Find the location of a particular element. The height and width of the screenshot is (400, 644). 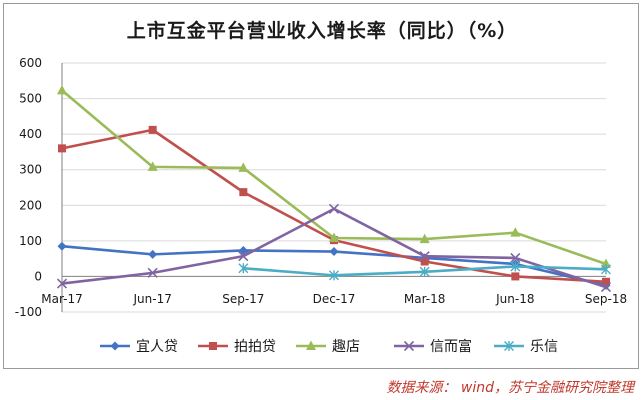

legend-label: 趣店 is located at coordinates (346, 347).